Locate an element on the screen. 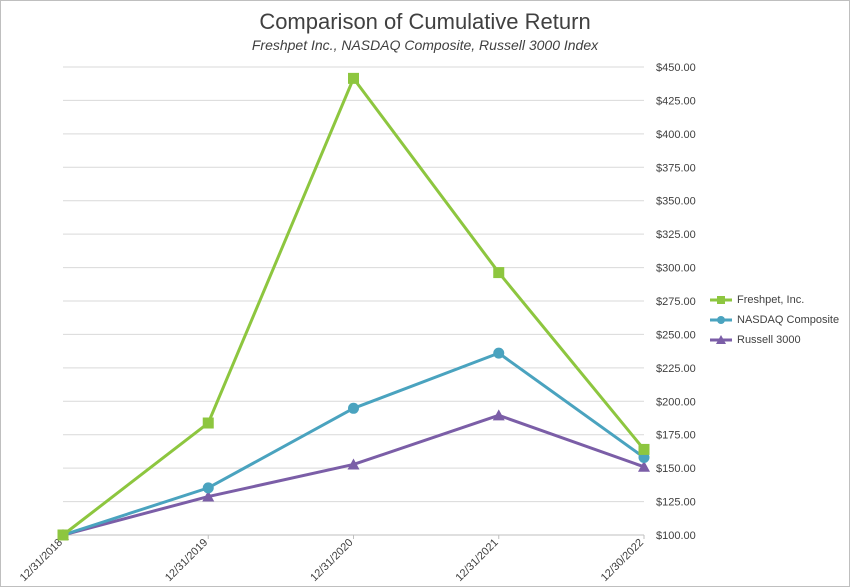  chart-title: Comparison of Cumulative Return is located at coordinates (425, 21).